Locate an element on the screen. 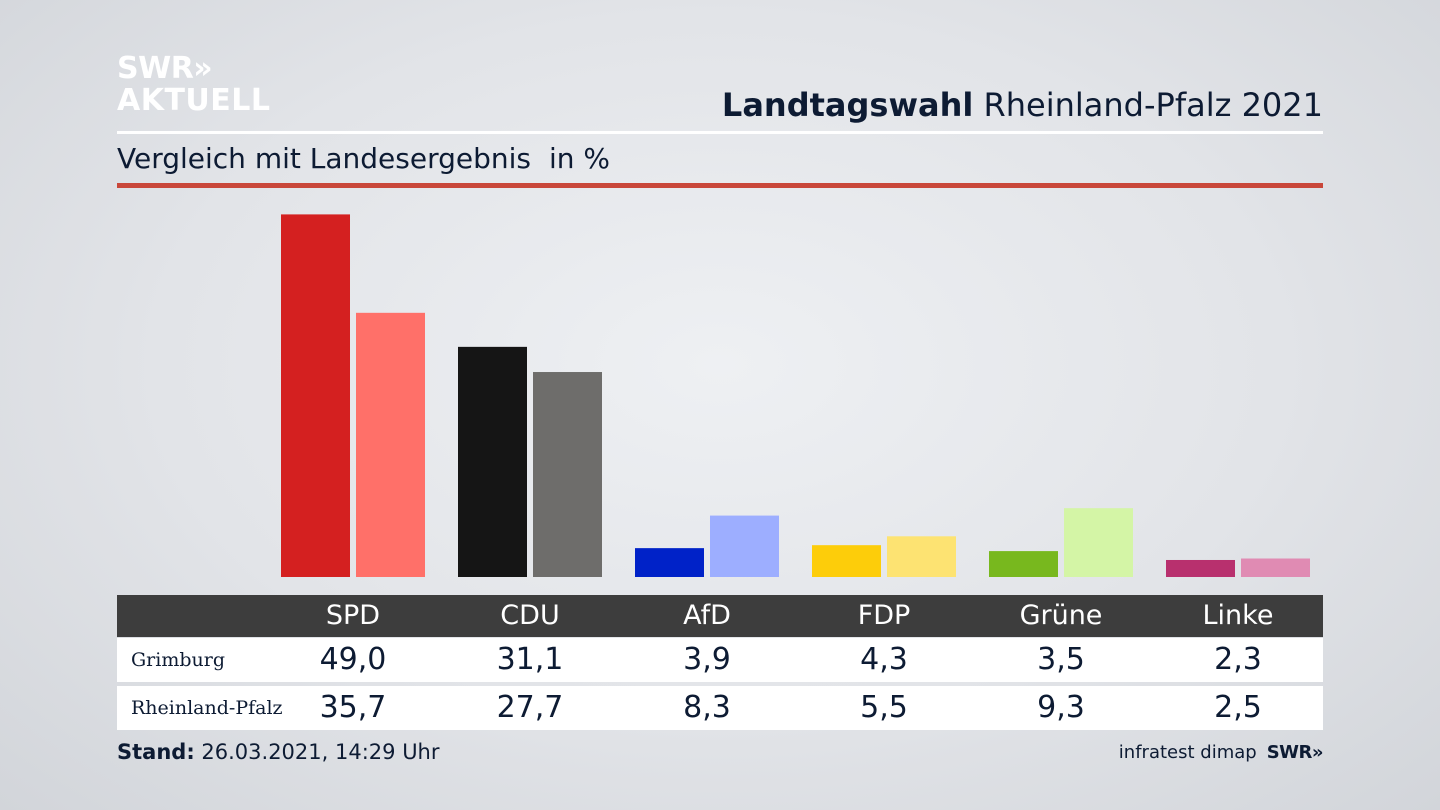 The image size is (1440, 810). table-row: Rheinland-Pfalz 35,7 27,7 8,3 5,5 9,3 2,5 is located at coordinates (720, 708).